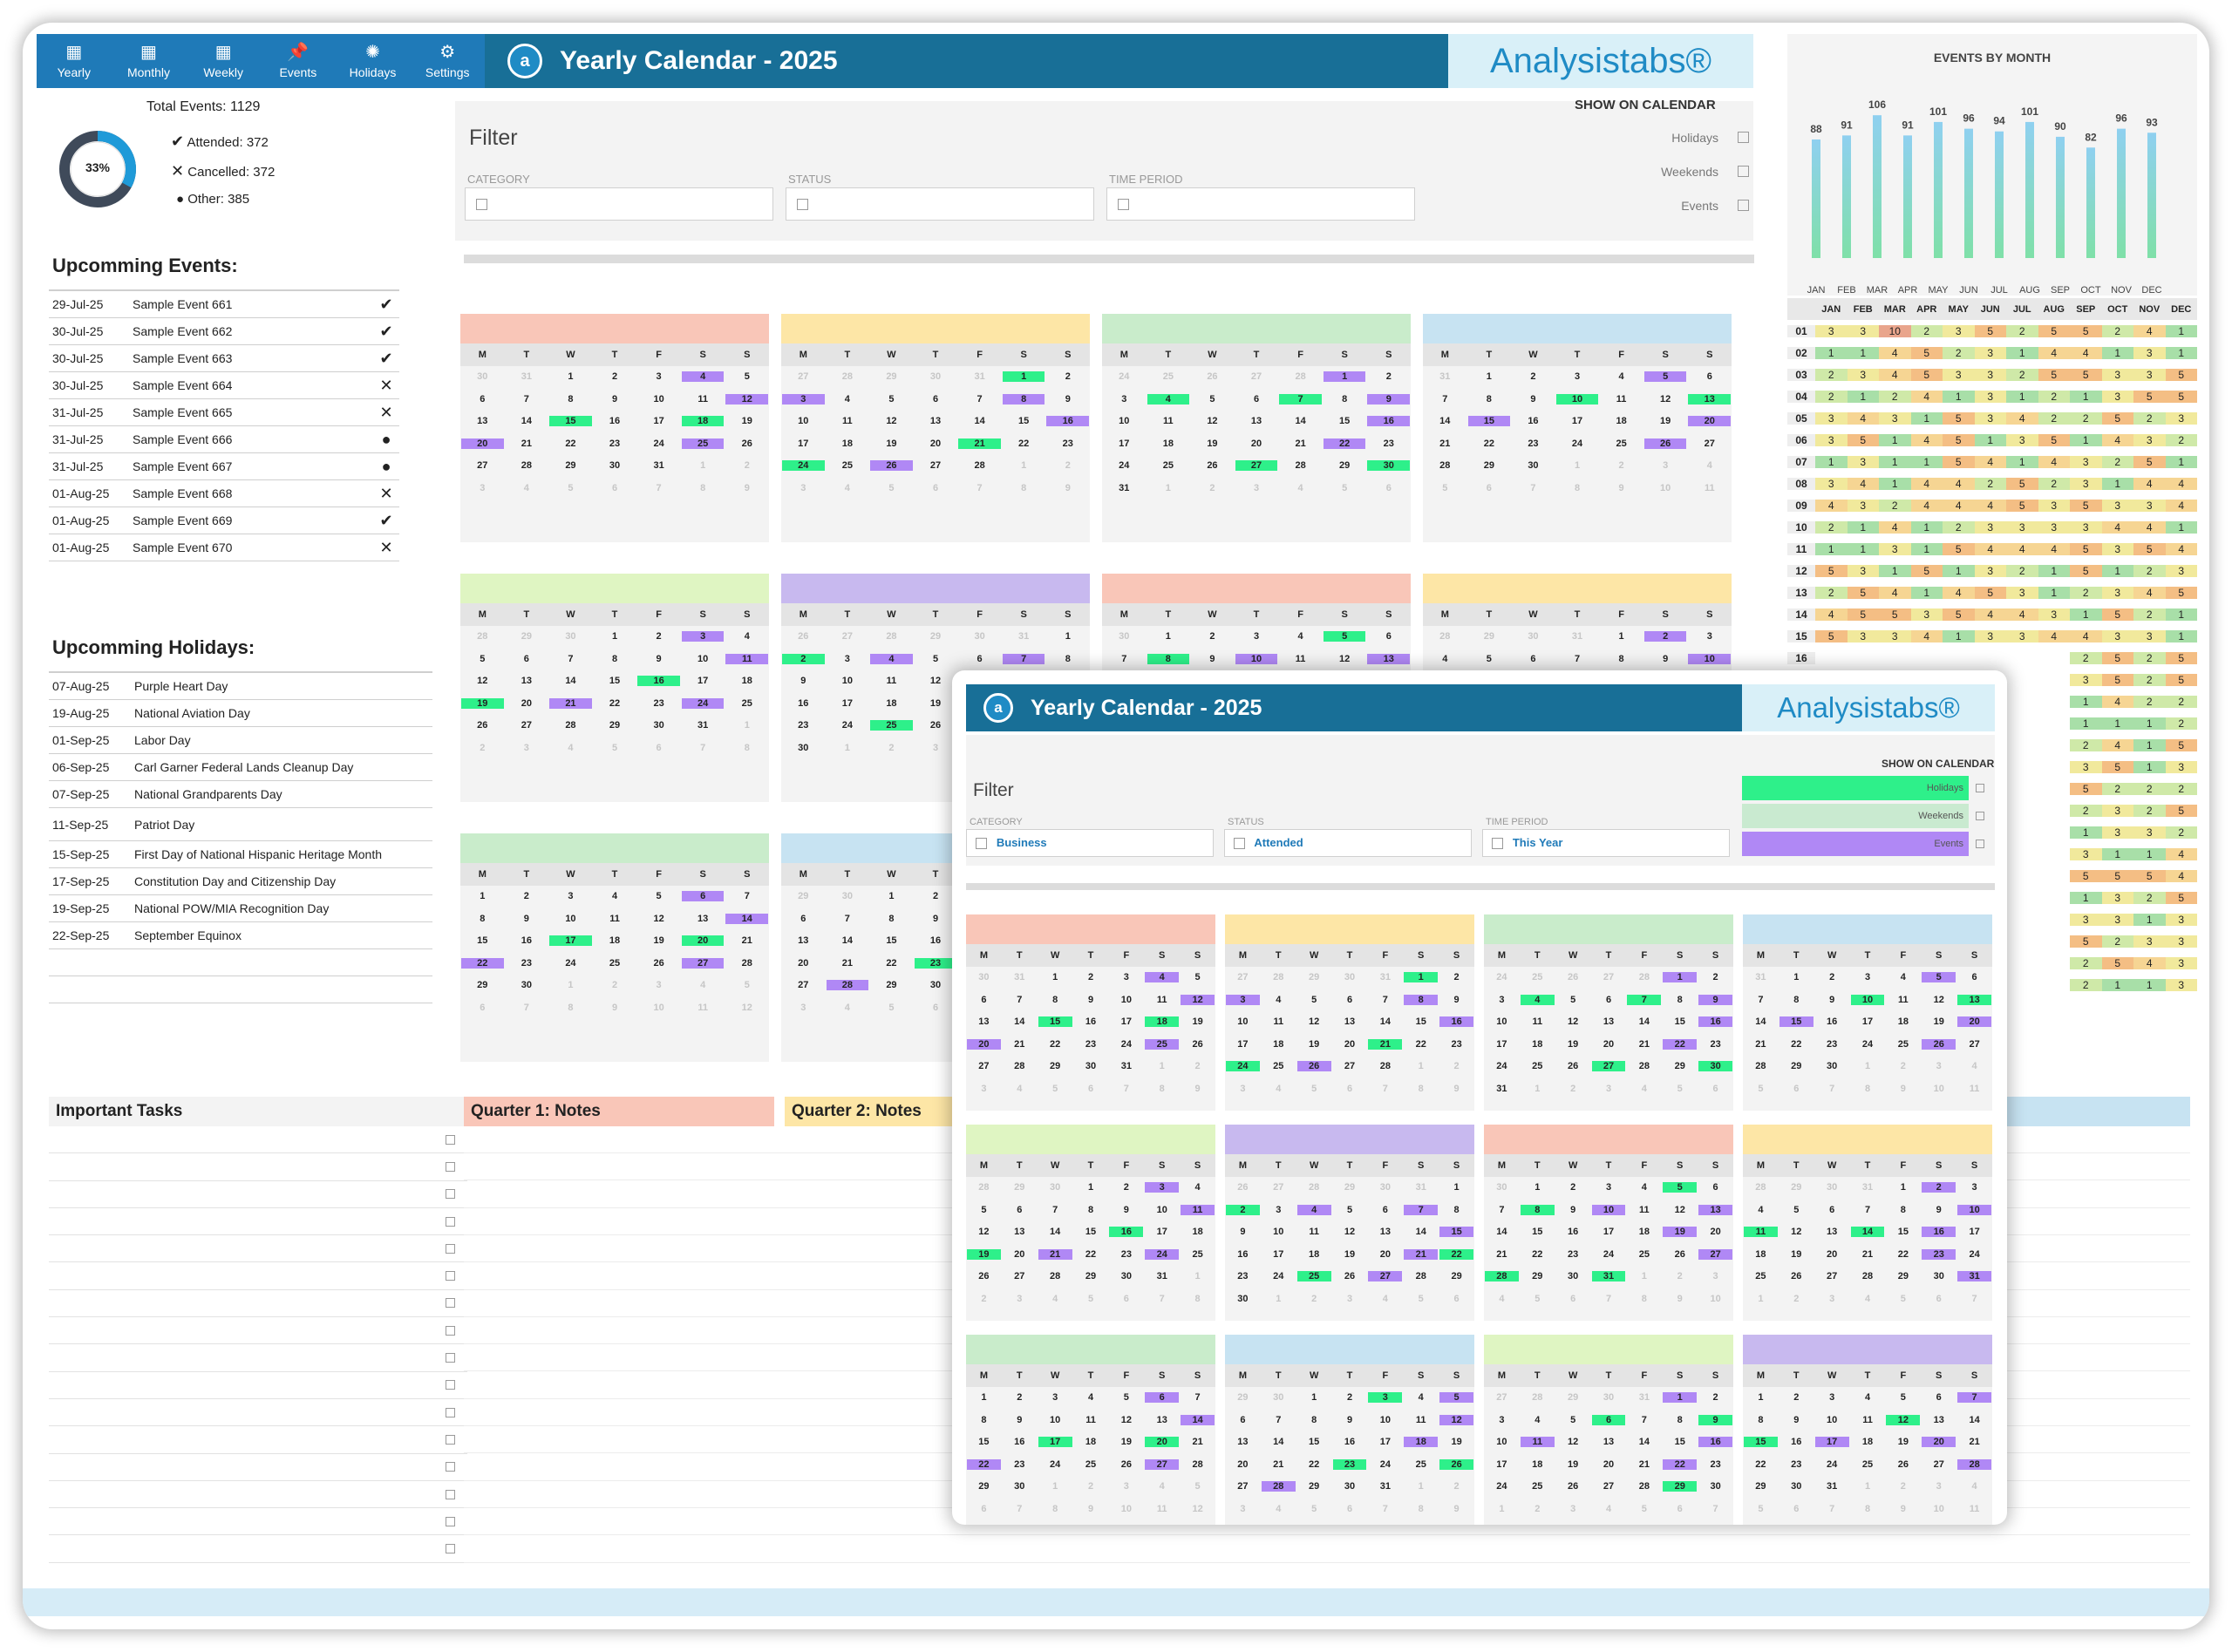 The width and height of the screenshot is (2232, 1652). I want to click on day-cell: 5, so click(1680, 1088).